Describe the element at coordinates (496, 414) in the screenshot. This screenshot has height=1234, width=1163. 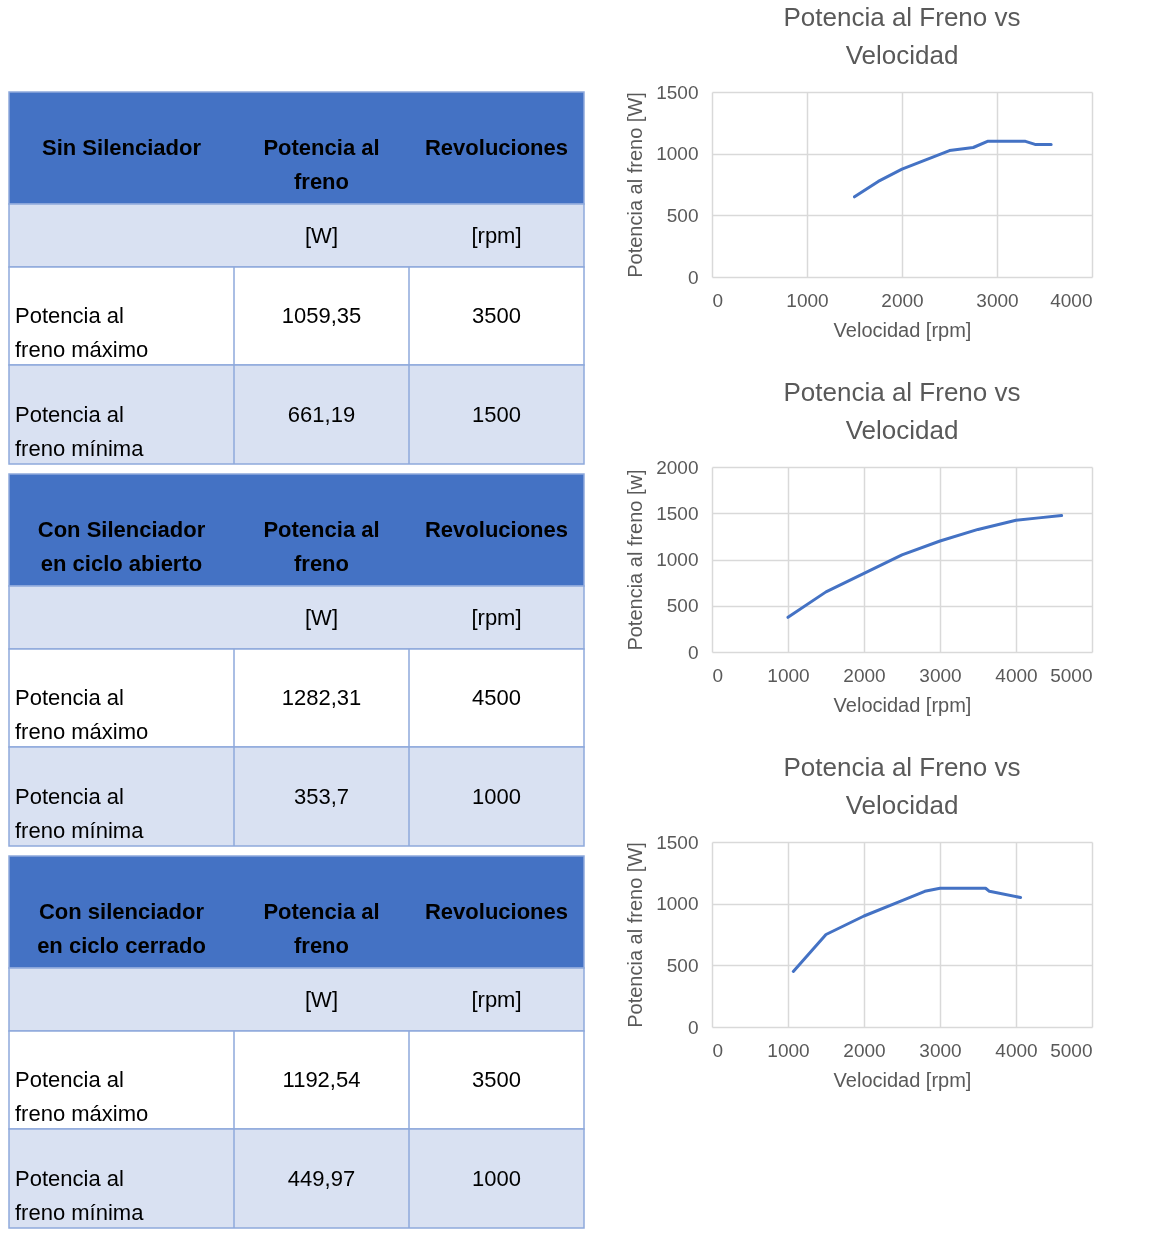
I see `text: 1500` at that location.